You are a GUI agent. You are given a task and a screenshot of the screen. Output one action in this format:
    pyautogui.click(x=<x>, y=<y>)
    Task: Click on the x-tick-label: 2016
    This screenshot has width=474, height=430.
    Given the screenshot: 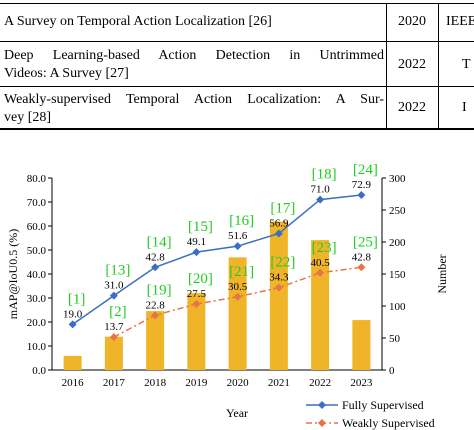 What is the action you would take?
    pyautogui.click(x=73, y=383)
    